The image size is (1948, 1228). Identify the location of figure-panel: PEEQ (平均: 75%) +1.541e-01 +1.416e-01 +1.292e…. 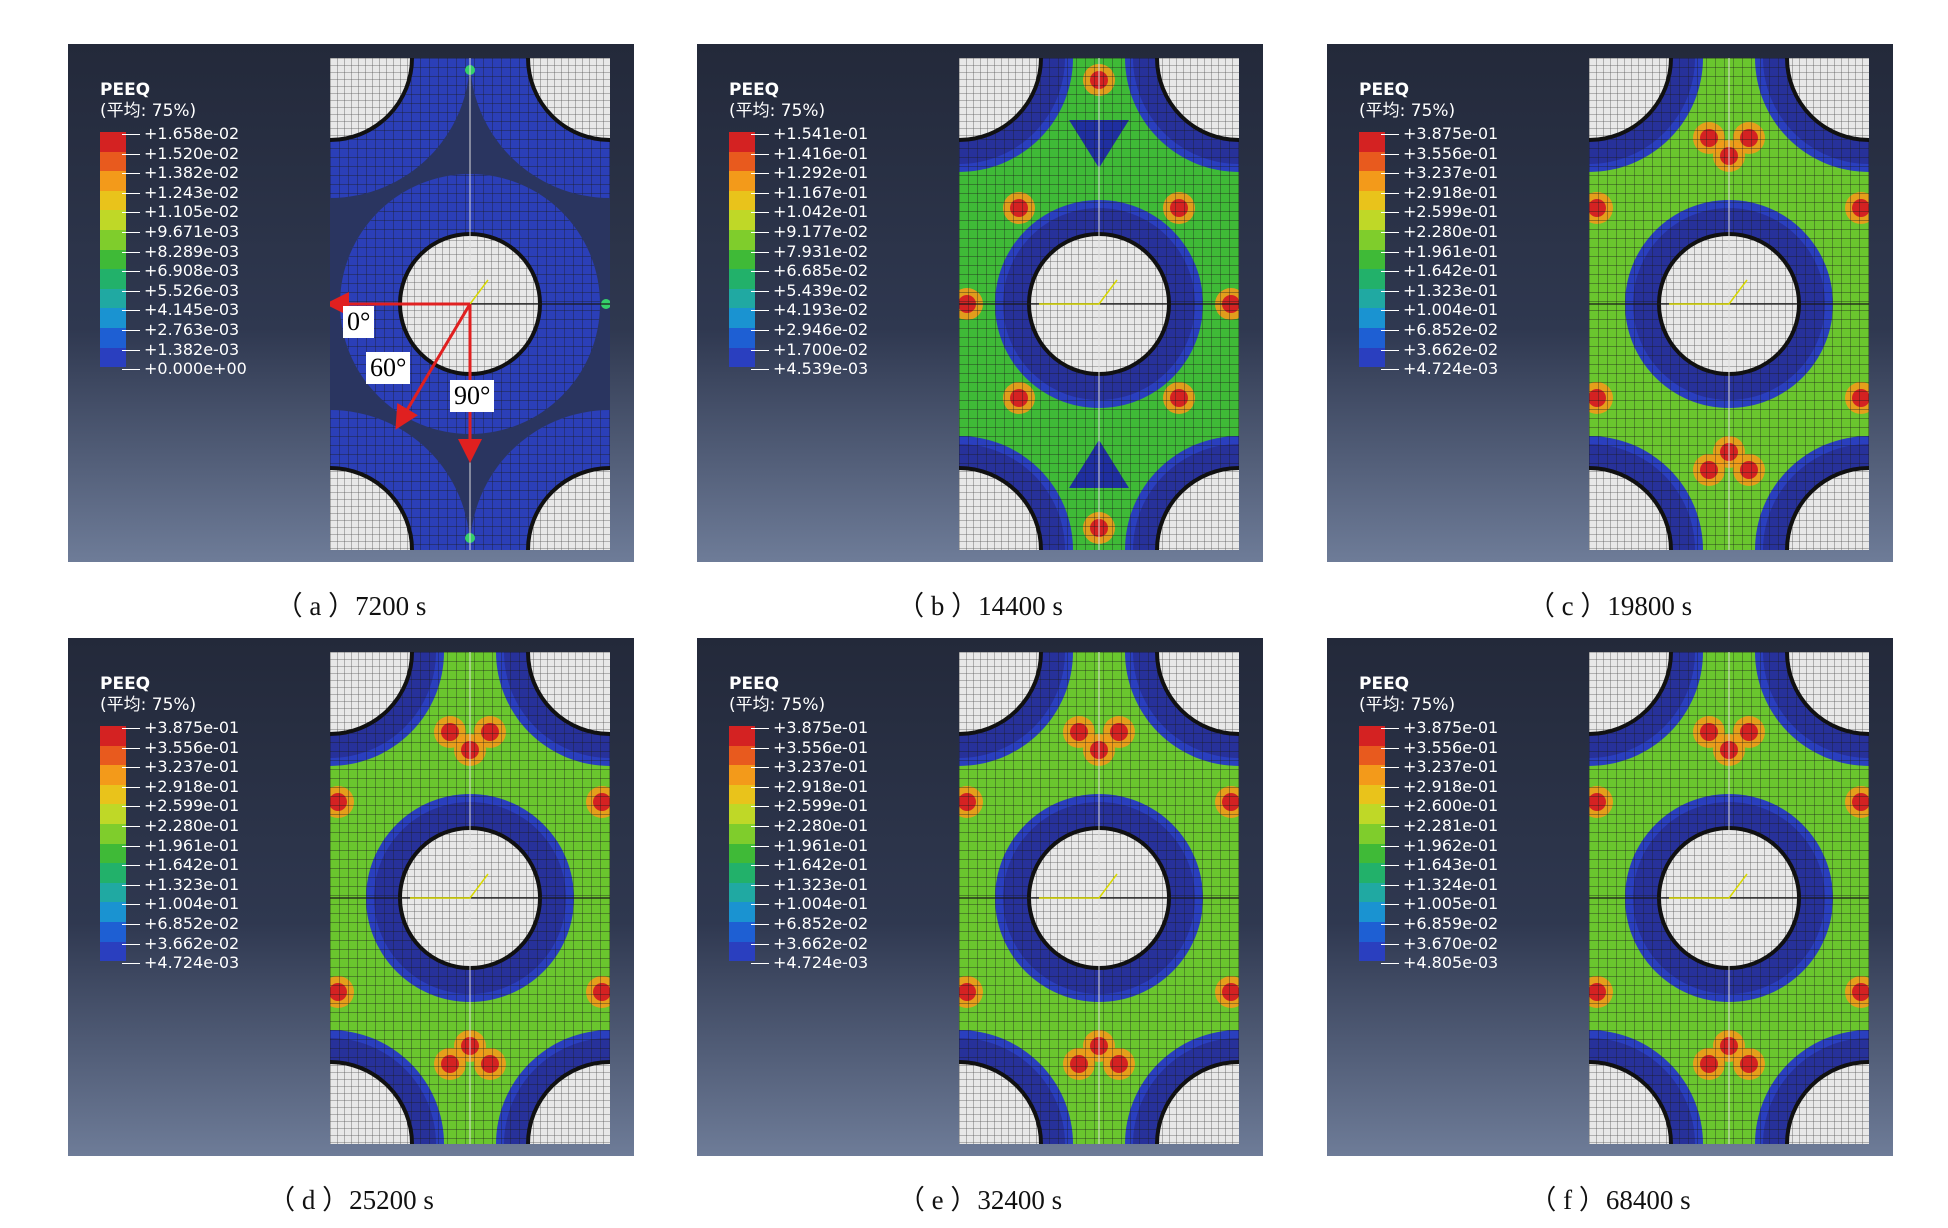
(980, 339).